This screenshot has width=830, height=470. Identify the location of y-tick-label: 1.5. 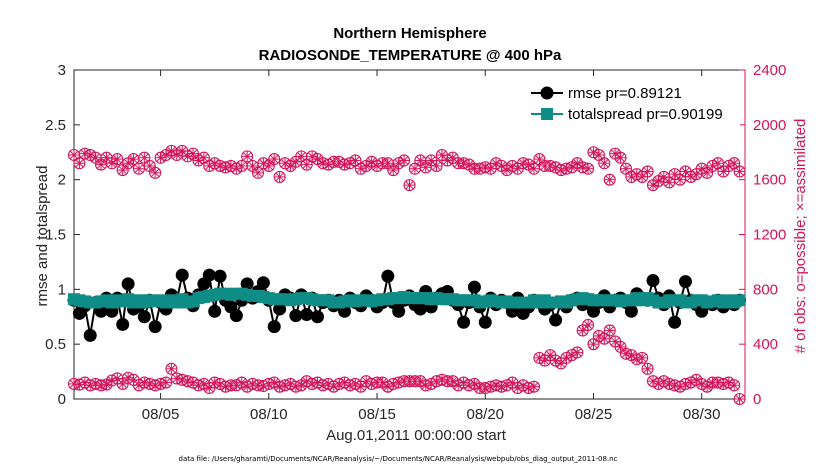
(55, 235).